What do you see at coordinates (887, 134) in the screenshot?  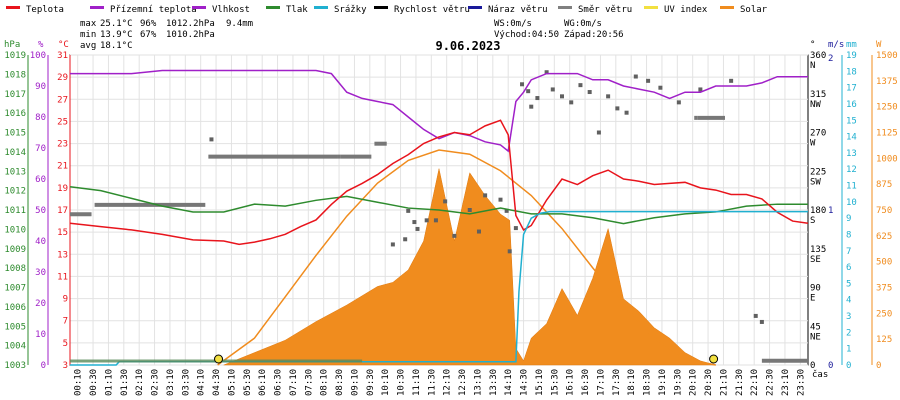 I see `axis-tick-solar-3: 1125` at bounding box center [887, 134].